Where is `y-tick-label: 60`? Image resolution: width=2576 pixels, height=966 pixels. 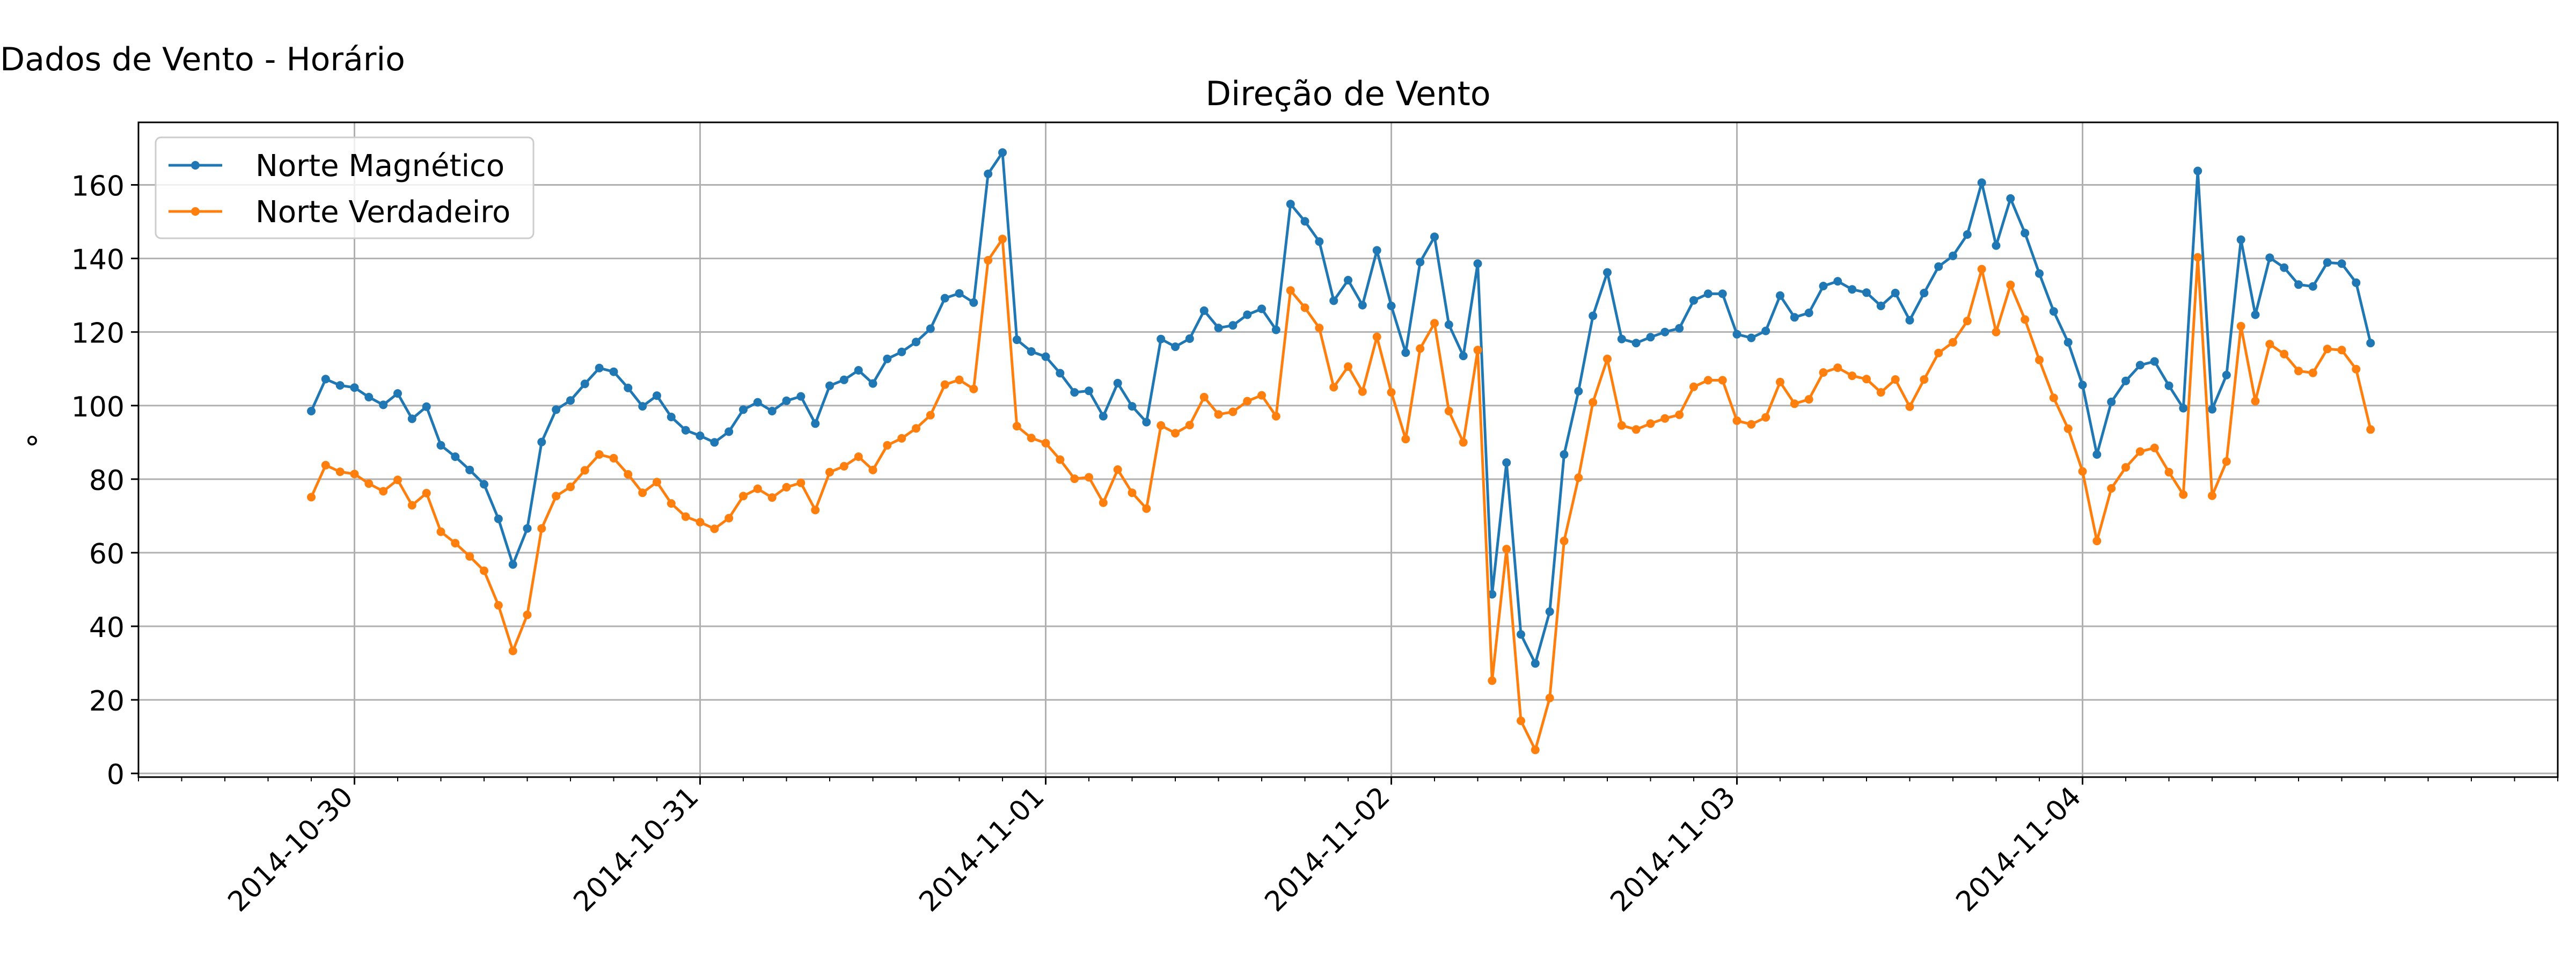 y-tick-label: 60 is located at coordinates (107, 554).